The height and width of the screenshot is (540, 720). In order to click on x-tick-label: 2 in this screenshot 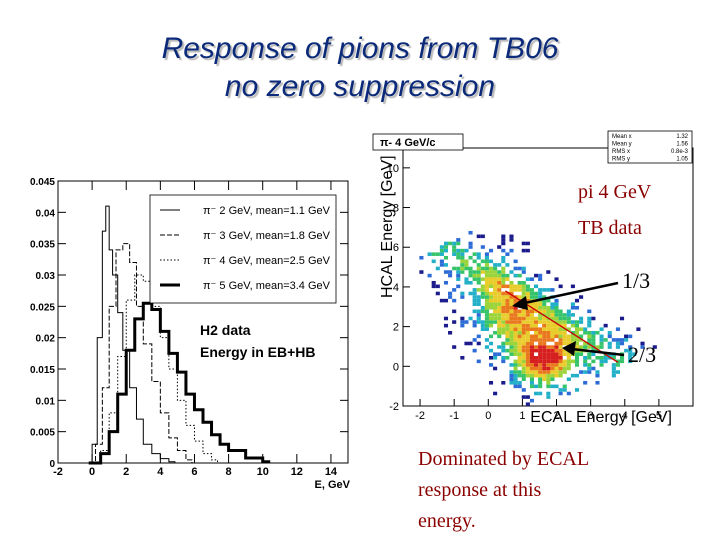, I will do `click(556, 416)`.